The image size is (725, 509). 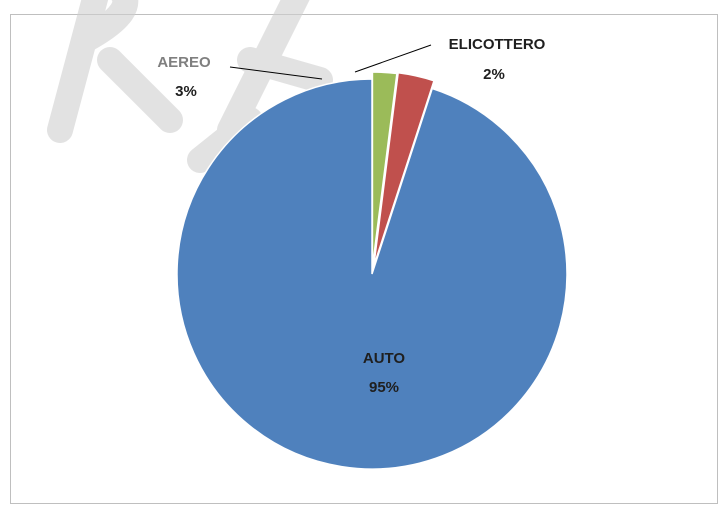 What do you see at coordinates (186, 91) in the screenshot?
I see `slice-value-aereo: 3%` at bounding box center [186, 91].